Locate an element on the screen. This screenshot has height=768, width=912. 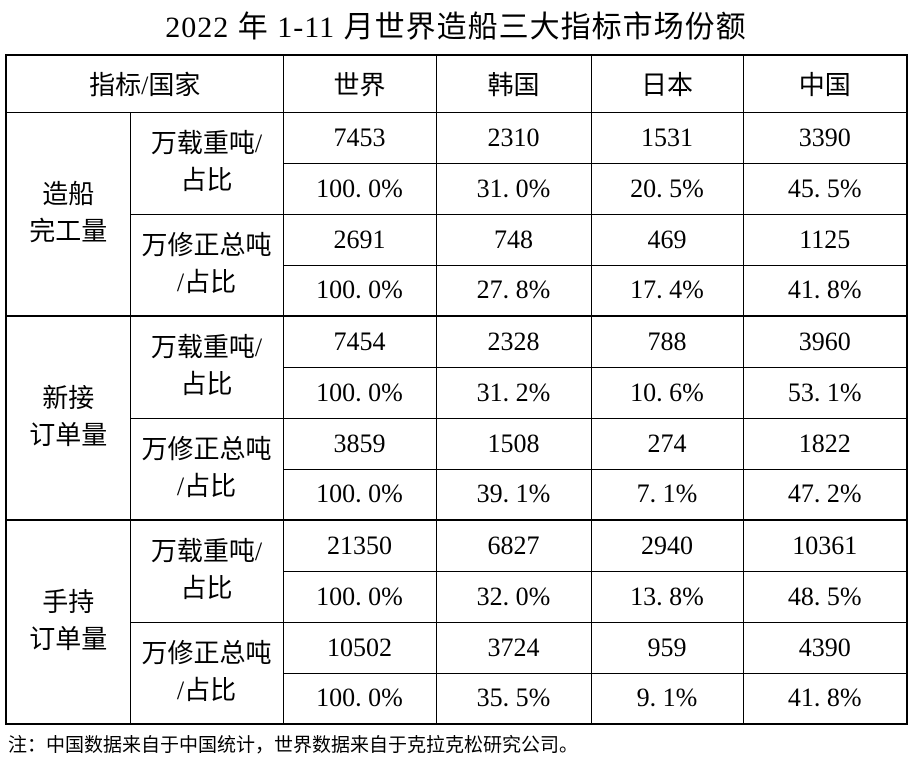
table-row: 万修正总吨 /占比 3859 1508 274 1822 is located at coordinates (457, 469).